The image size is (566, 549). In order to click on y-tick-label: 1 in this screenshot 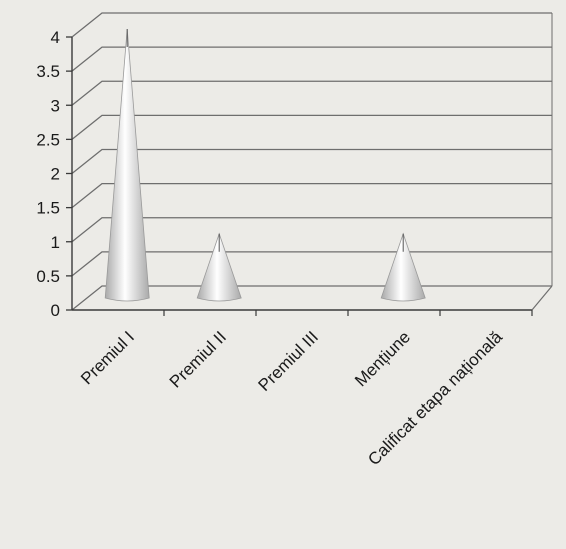, I will do `click(55, 242)`.